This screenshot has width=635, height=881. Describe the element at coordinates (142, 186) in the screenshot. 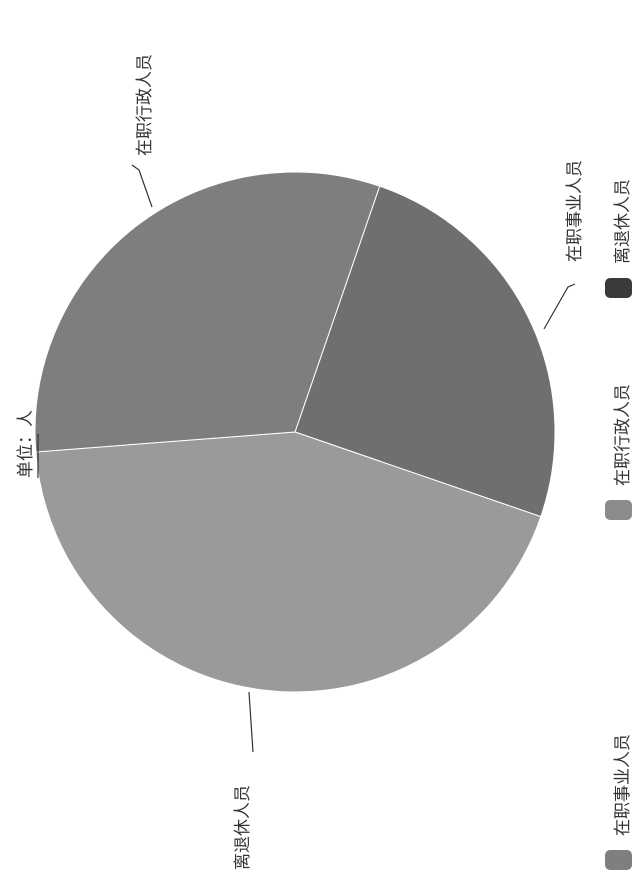

I see `leader-line-administrative` at that location.